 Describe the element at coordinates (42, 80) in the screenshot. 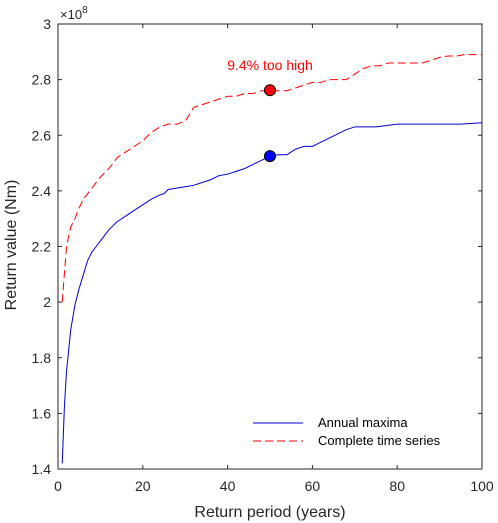

I see `y-tick-label: 2.8` at that location.